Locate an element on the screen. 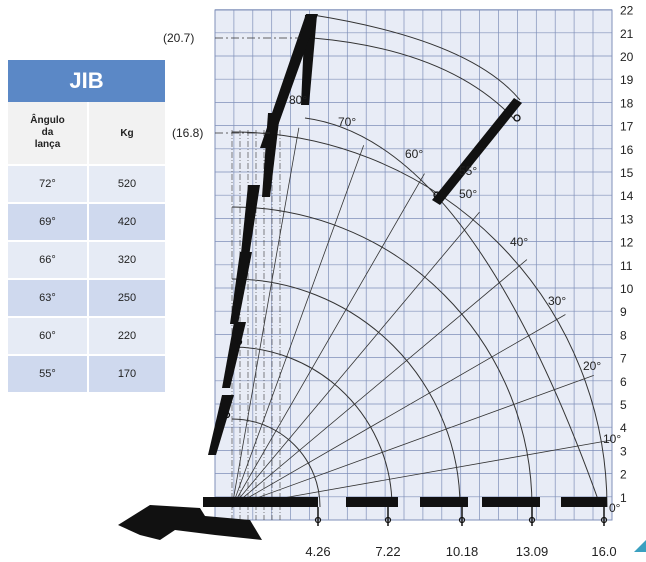  height-marker-label: (16.8) is located at coordinates (187, 133).